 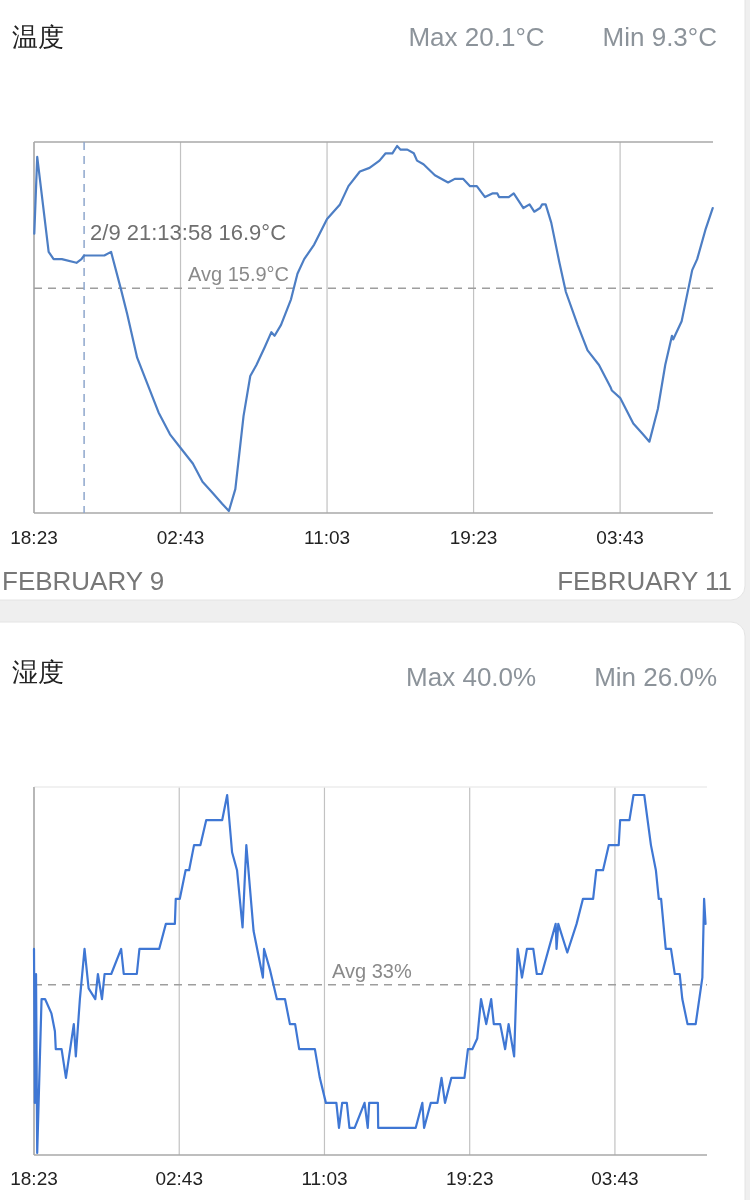 What do you see at coordinates (83, 581) in the screenshot?
I see `text: FEBRUARY 9` at bounding box center [83, 581].